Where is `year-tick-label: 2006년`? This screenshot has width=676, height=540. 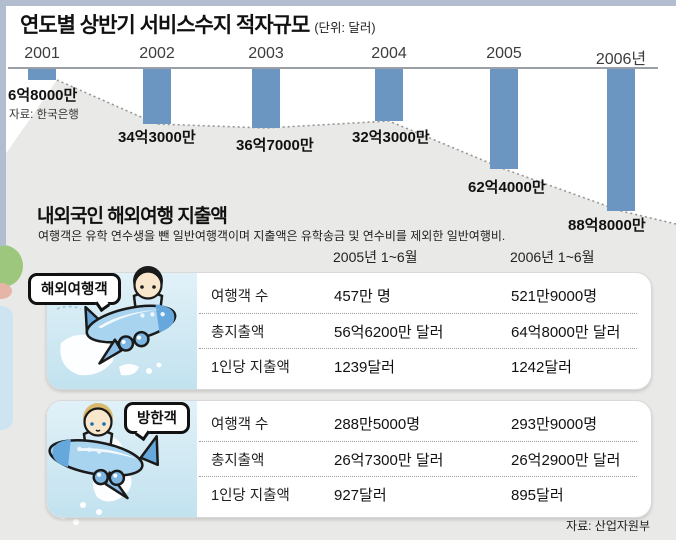
year-tick-label: 2006년 is located at coordinates (621, 59).